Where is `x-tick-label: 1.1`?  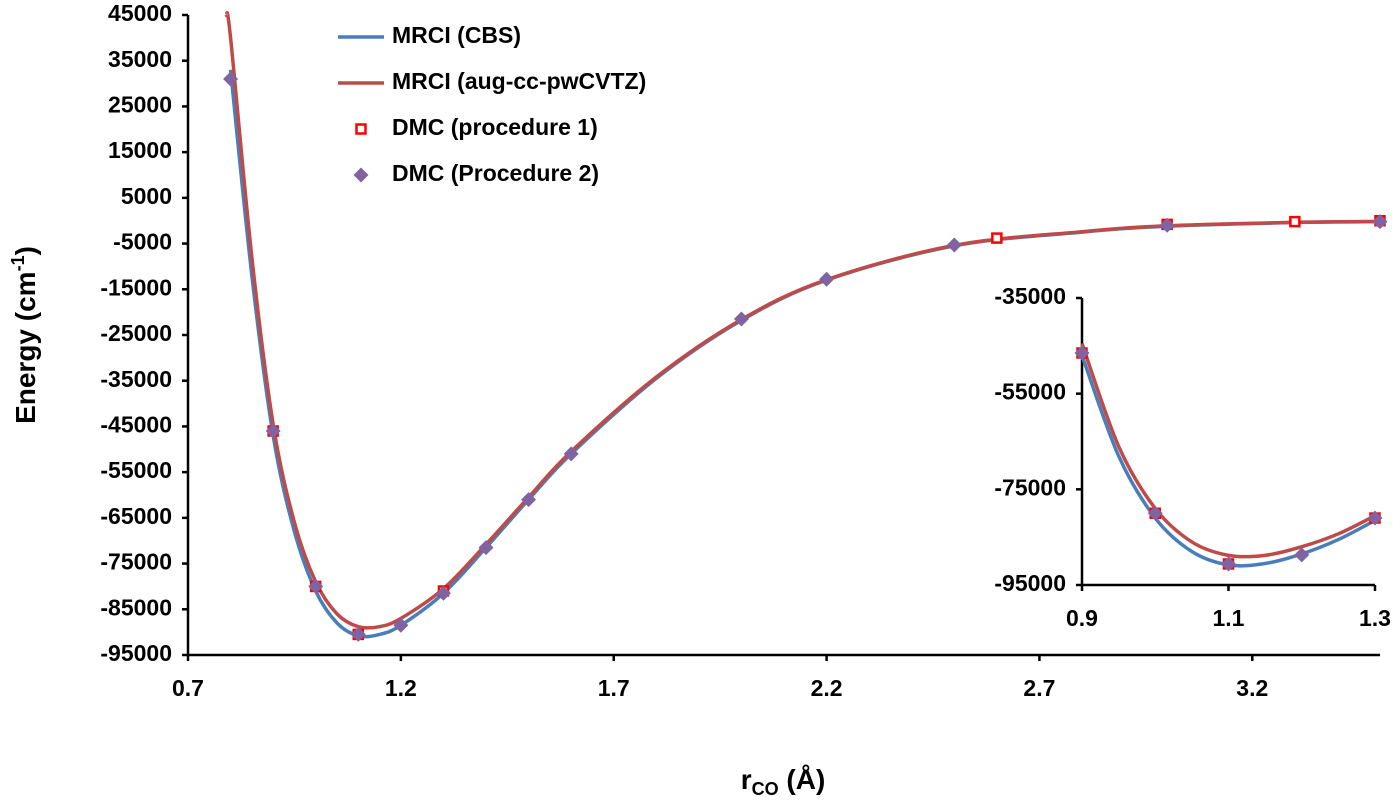 x-tick-label: 1.1 is located at coordinates (1229, 618).